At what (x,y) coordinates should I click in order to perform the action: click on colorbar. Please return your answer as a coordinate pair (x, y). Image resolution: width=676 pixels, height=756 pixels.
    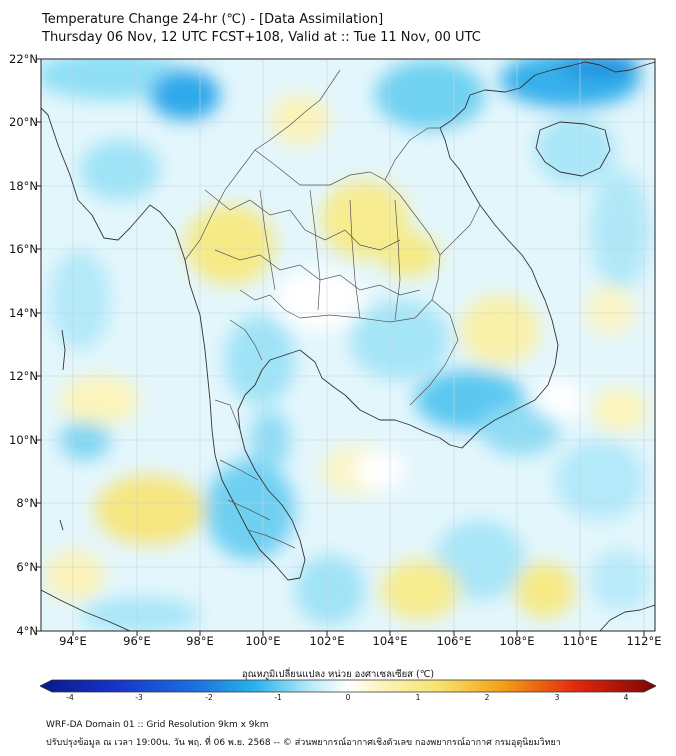
    Looking at the image, I should click on (348, 686).